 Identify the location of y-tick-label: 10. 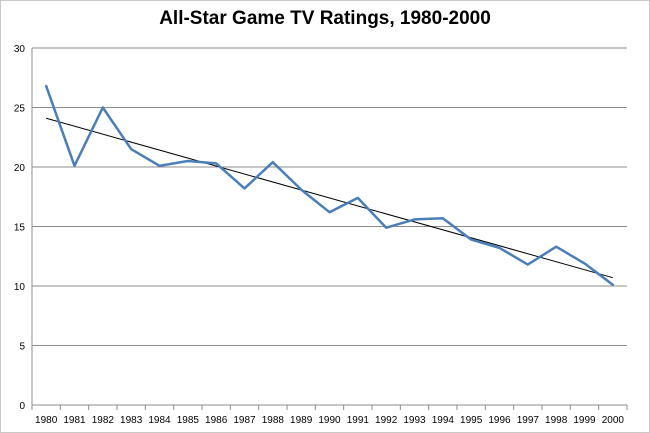
(20, 287).